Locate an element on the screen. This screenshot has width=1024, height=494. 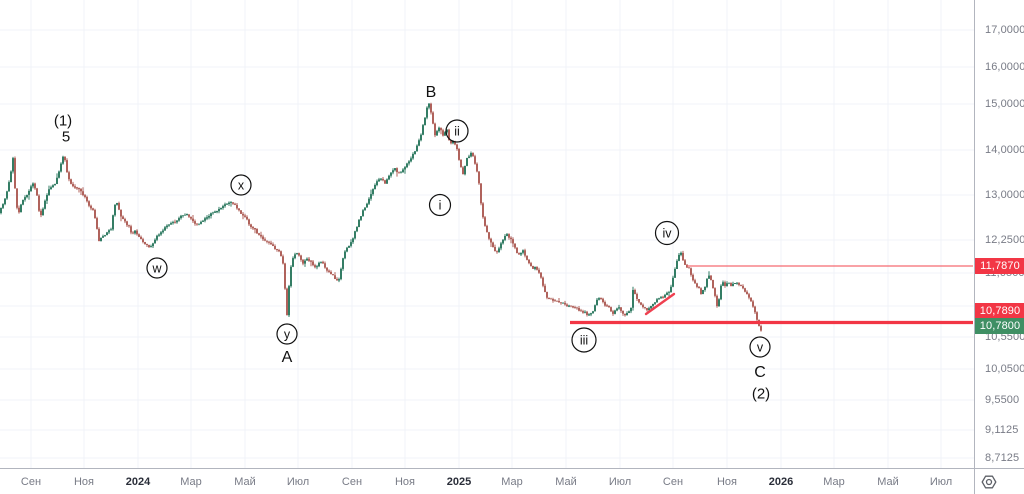
settings-gear-icon is located at coordinates (989, 482).